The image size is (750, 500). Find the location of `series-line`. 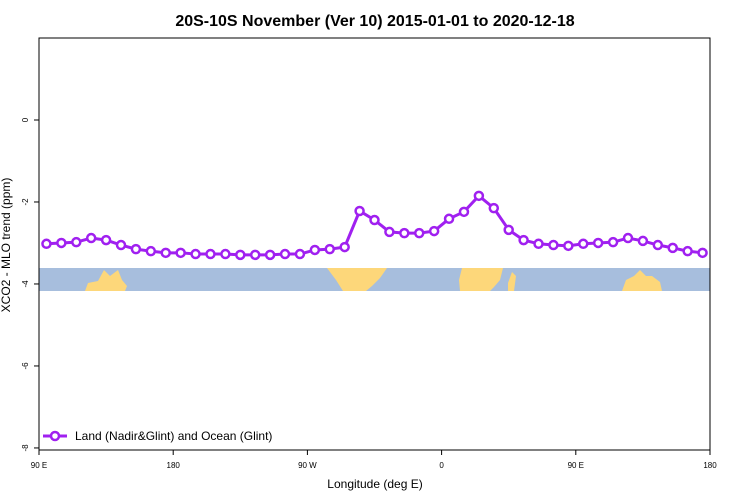

series-line is located at coordinates (374, 225).